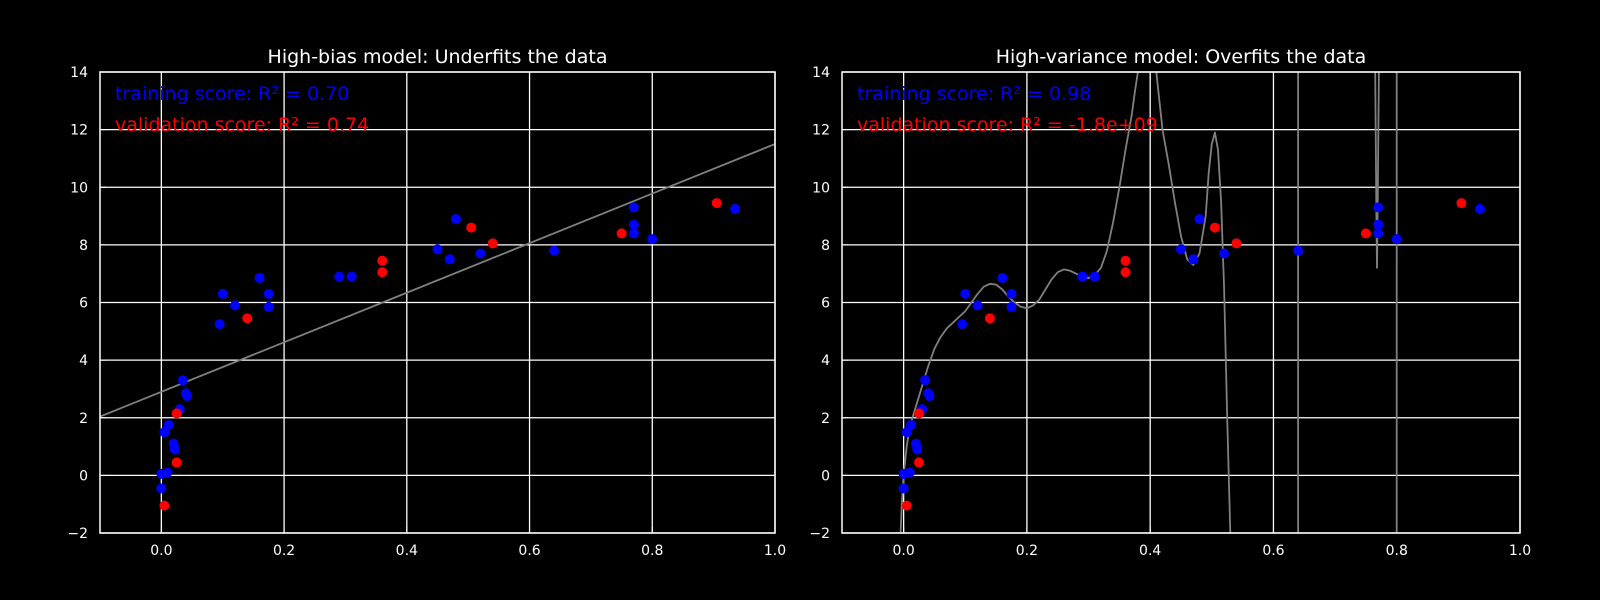 The width and height of the screenshot is (1600, 600). Describe the element at coordinates (825, 304) in the screenshot. I see `y-tick-label: 6` at that location.